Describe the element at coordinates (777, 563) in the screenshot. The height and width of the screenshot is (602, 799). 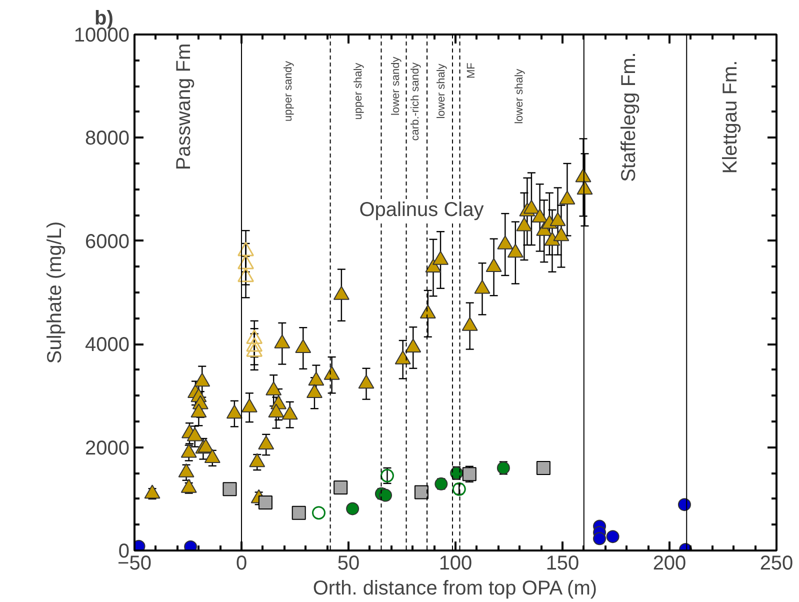
I see `x-tick-label: 250` at that location.